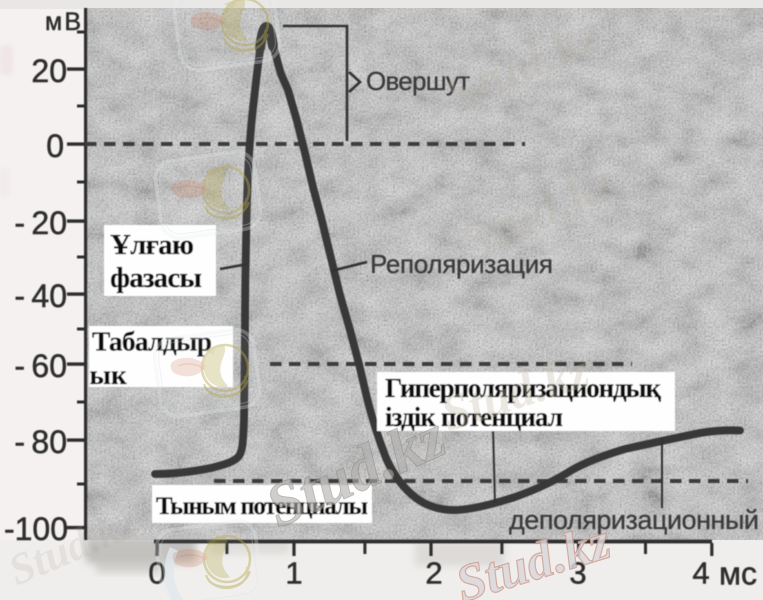 The image size is (763, 600). I want to click on svg-text: деполяризационный, so click(634, 520).